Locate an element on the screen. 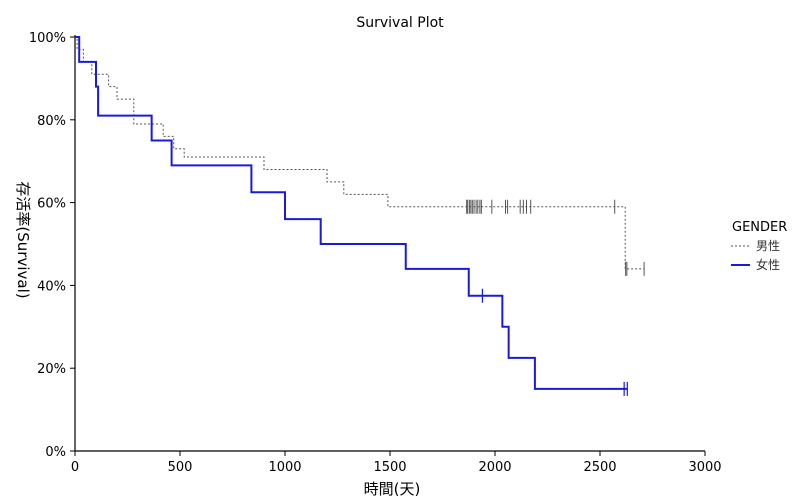 The image size is (800, 500). x-axis-title: 時間(天) is located at coordinates (392, 489).